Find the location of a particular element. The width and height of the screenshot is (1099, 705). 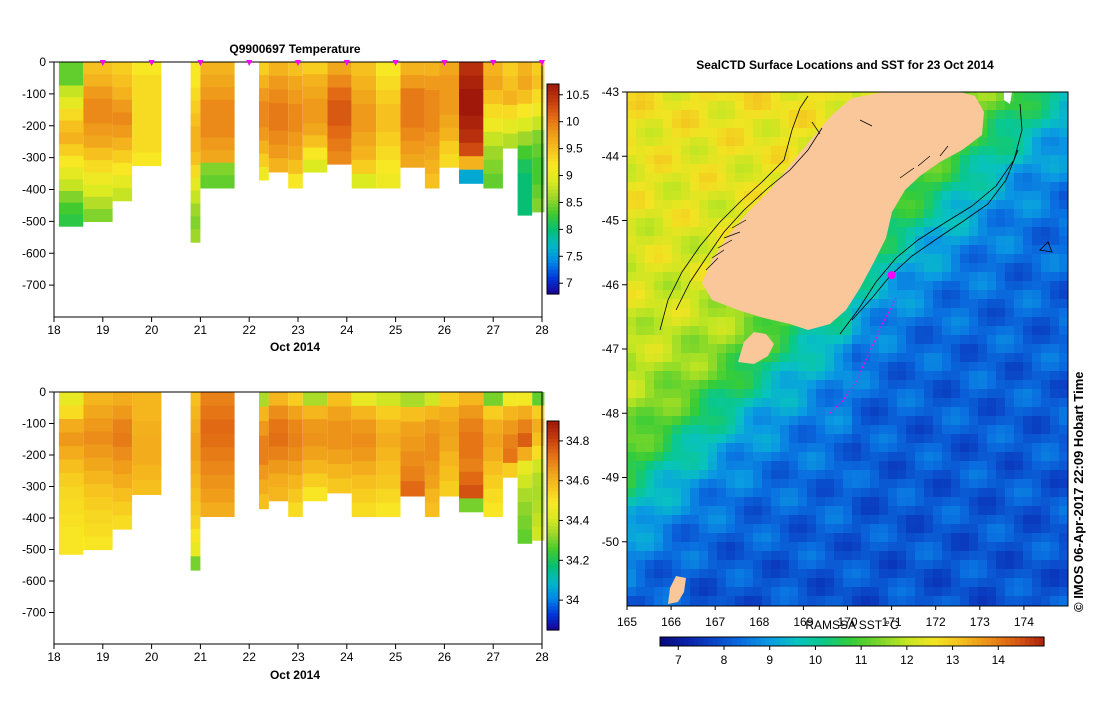

surface-location-marker is located at coordinates (891, 275).